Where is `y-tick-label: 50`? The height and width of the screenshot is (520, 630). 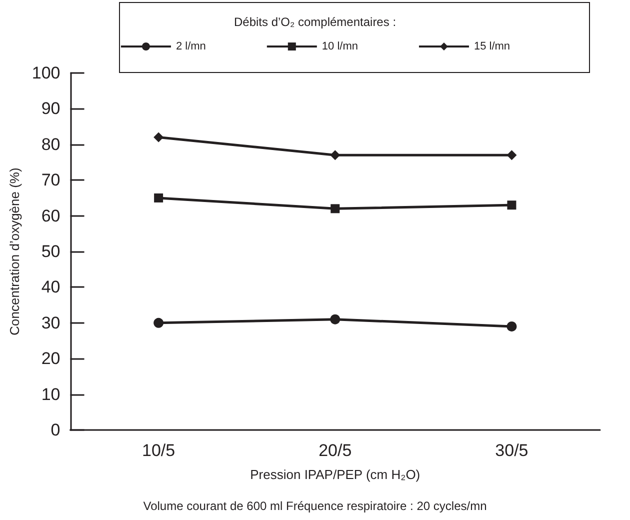
y-tick-label: 50 is located at coordinates (50, 251).